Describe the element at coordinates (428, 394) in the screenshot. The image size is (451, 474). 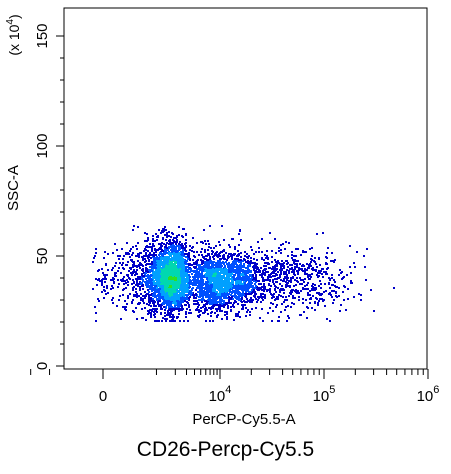
I see `x-tick-label: 106` at that location.